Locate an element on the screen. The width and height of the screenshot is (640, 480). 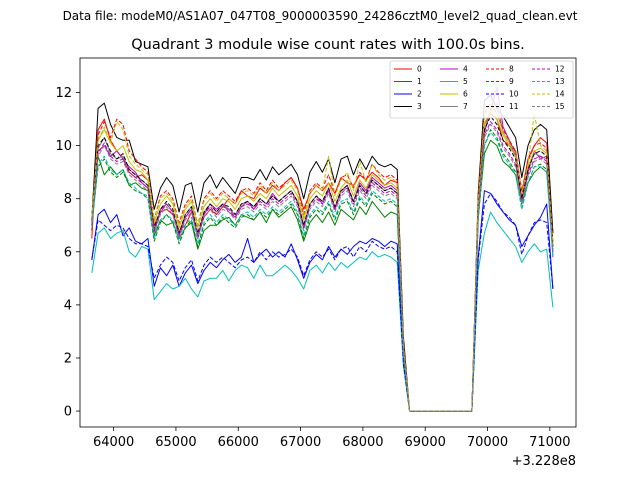
legend-label-8: 8 is located at coordinates (511, 69).